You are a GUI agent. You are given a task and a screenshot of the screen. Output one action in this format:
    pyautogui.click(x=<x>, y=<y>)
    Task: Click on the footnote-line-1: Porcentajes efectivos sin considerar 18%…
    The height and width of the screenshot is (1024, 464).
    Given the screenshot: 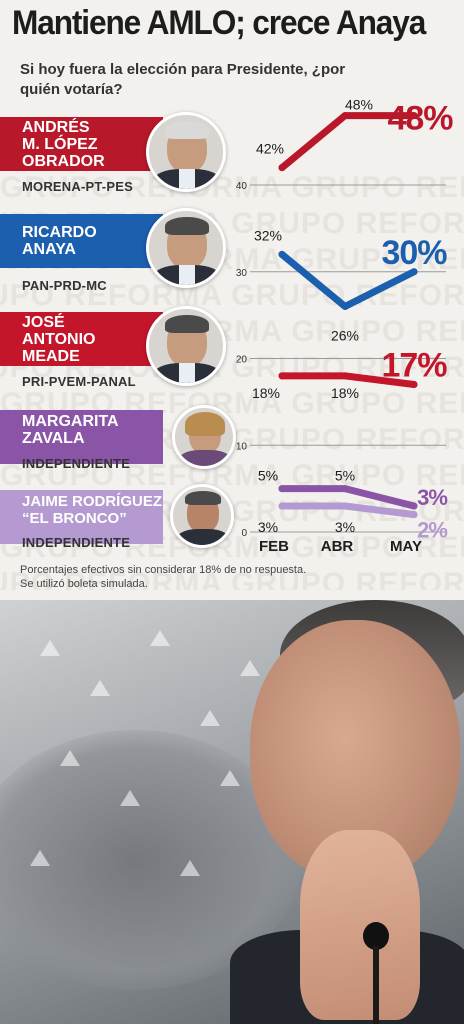 What is the action you would take?
    pyautogui.click(x=163, y=570)
    